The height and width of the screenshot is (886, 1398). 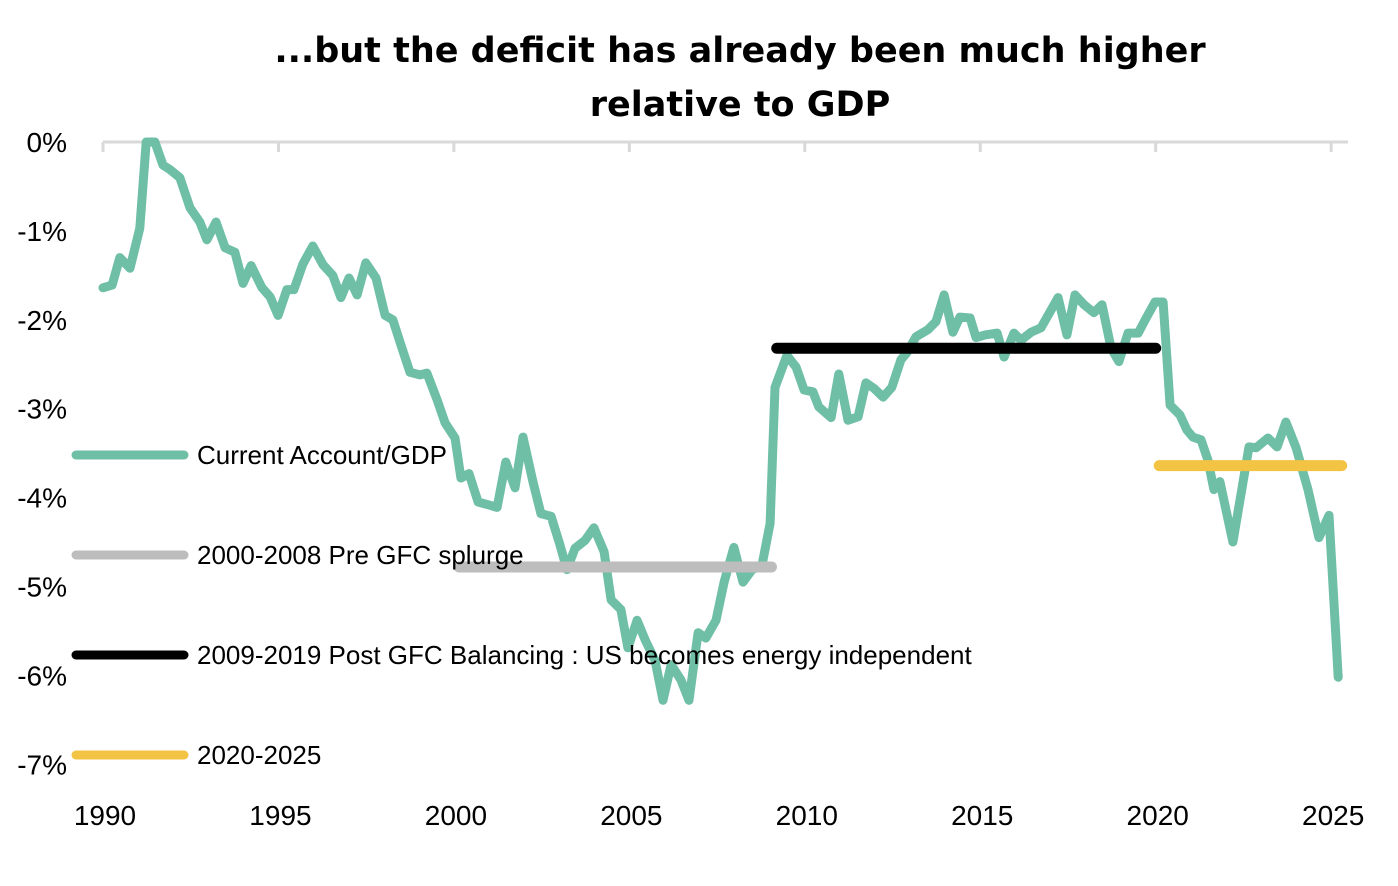 What do you see at coordinates (807, 815) in the screenshot?
I see `x-tick-label: 2010` at bounding box center [807, 815].